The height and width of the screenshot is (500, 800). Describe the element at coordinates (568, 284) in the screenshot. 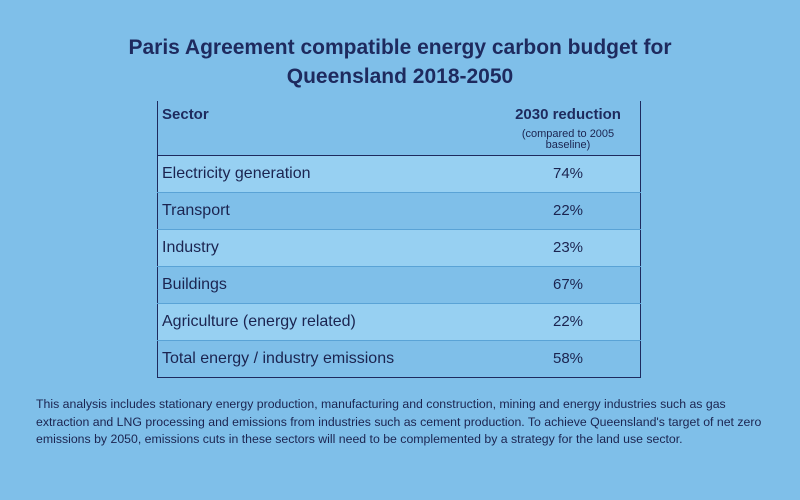

I see `reduction-cell: 67%` at that location.